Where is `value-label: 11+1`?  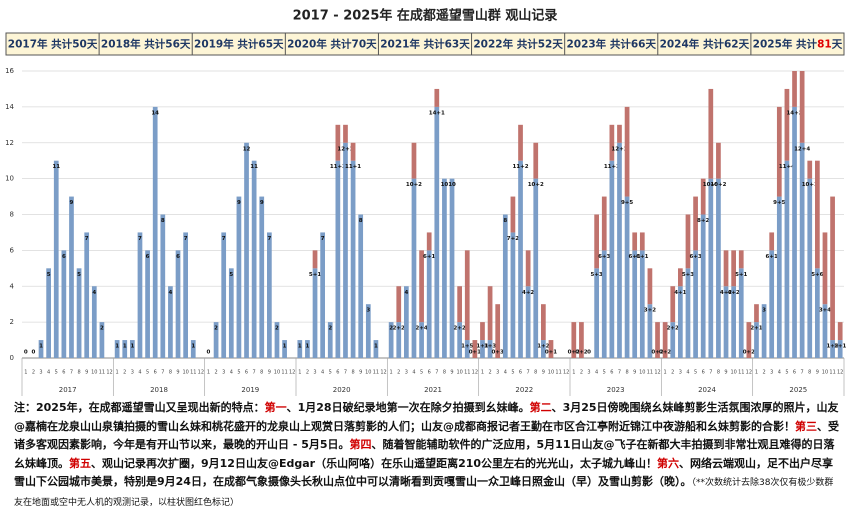 value-label: 11+1 is located at coordinates (353, 167).